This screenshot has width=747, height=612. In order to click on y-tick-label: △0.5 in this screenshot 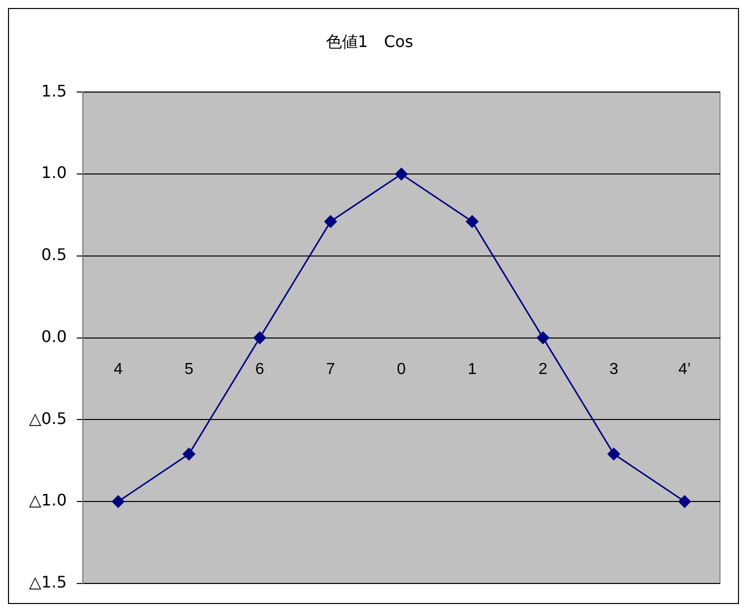, I will do `click(48, 418)`.